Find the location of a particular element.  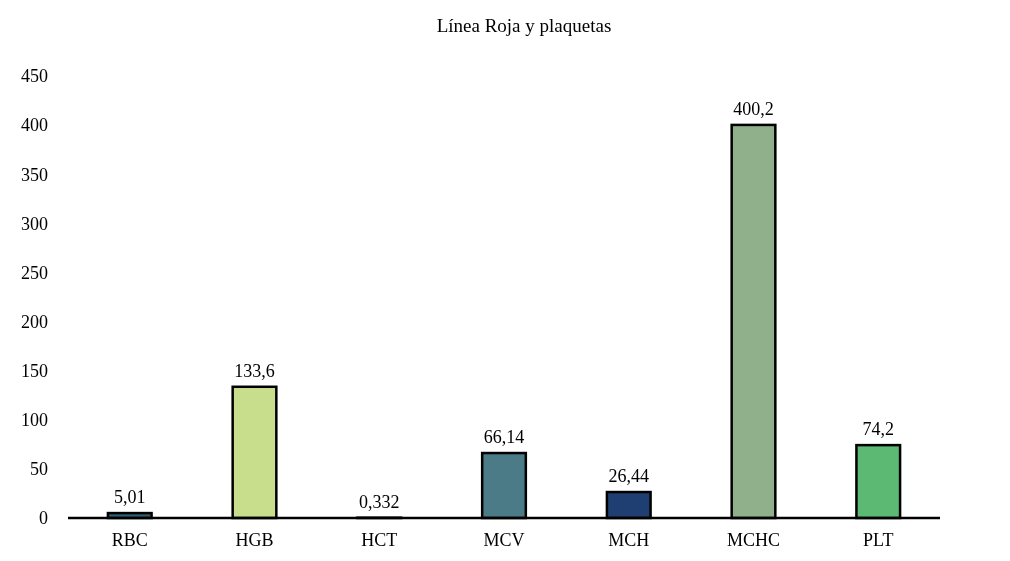

x-tick-label: PLT is located at coordinates (878, 540).